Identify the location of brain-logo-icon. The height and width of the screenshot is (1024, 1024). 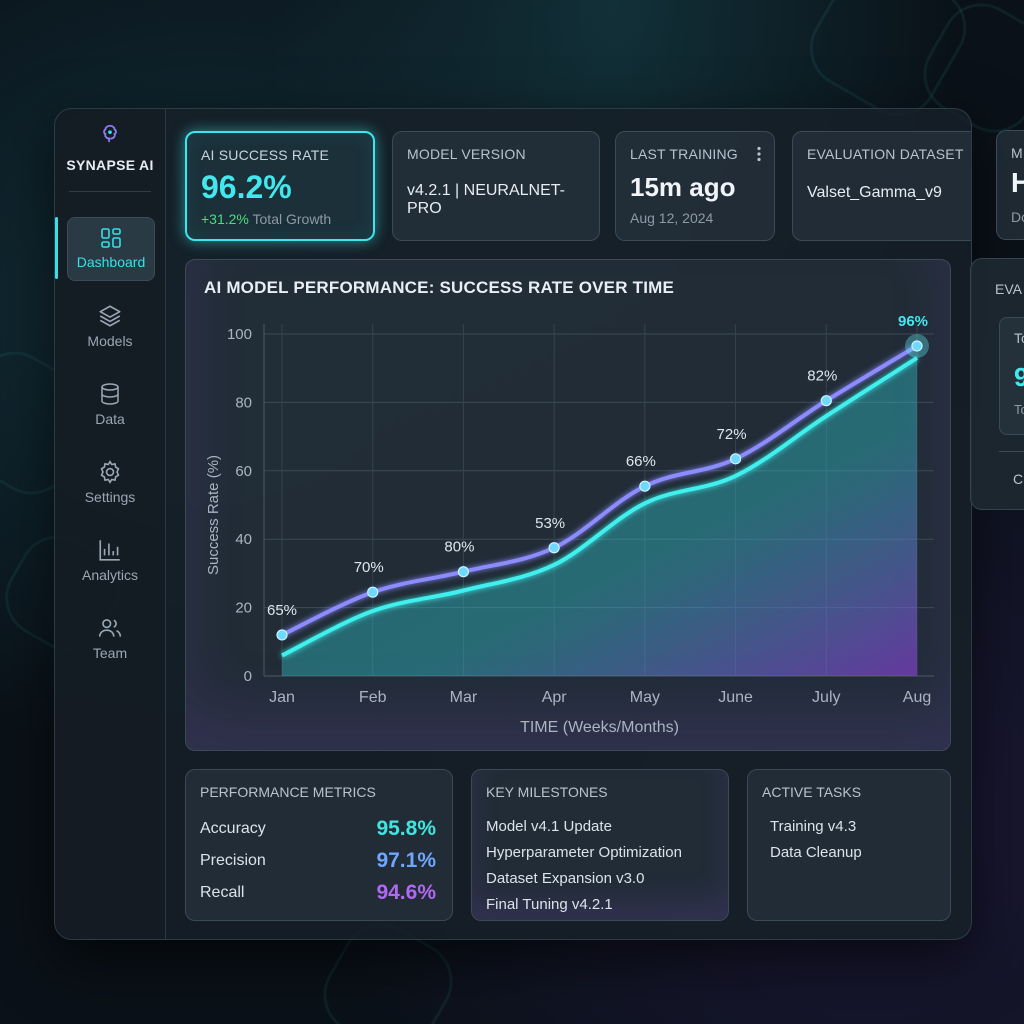
(110, 137).